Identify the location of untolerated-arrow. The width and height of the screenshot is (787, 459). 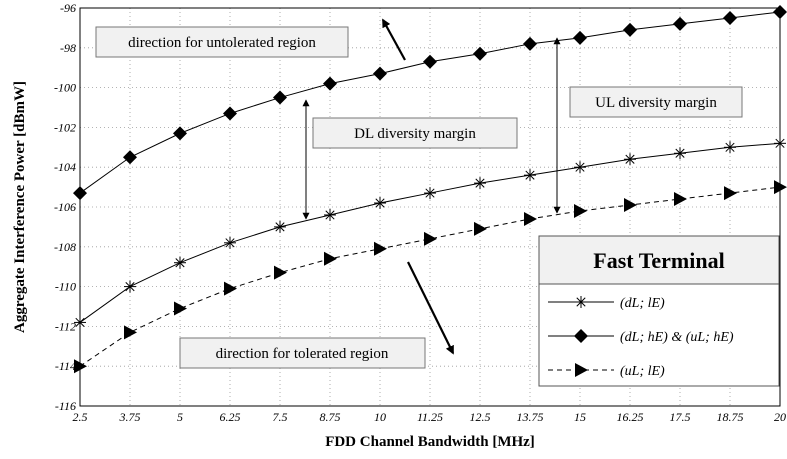
(394, 39).